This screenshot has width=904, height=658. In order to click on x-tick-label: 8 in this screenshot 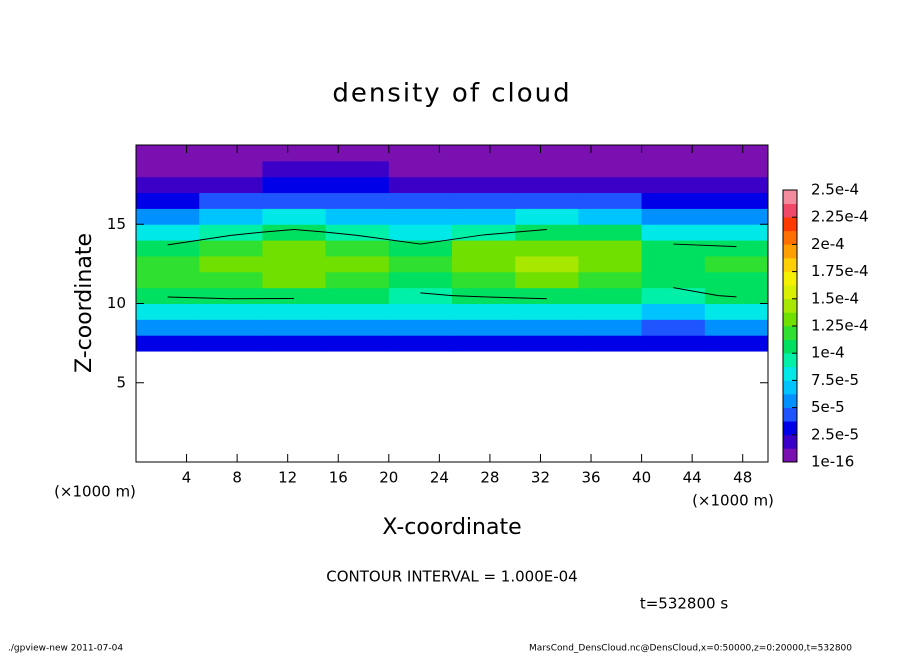, I will do `click(237, 478)`.